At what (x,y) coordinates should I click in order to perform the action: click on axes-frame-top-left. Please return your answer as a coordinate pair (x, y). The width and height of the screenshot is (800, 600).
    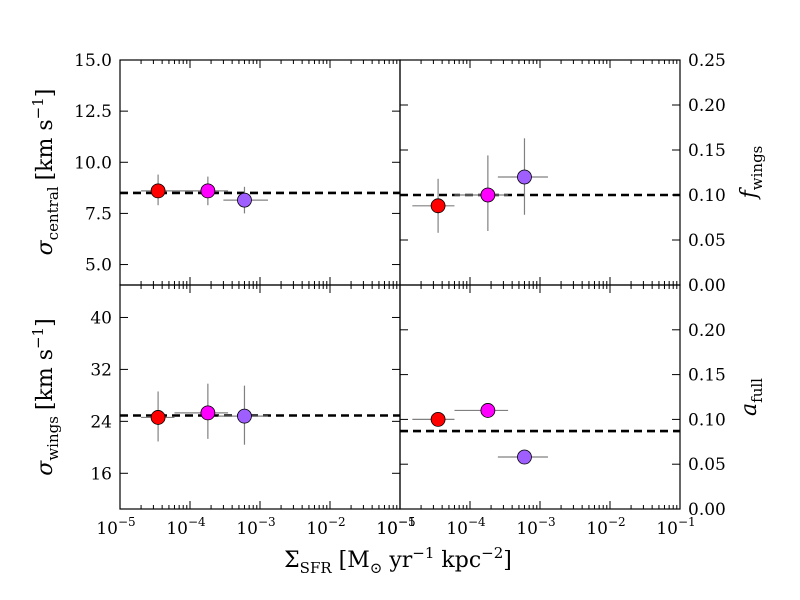
    Looking at the image, I should click on (260, 172).